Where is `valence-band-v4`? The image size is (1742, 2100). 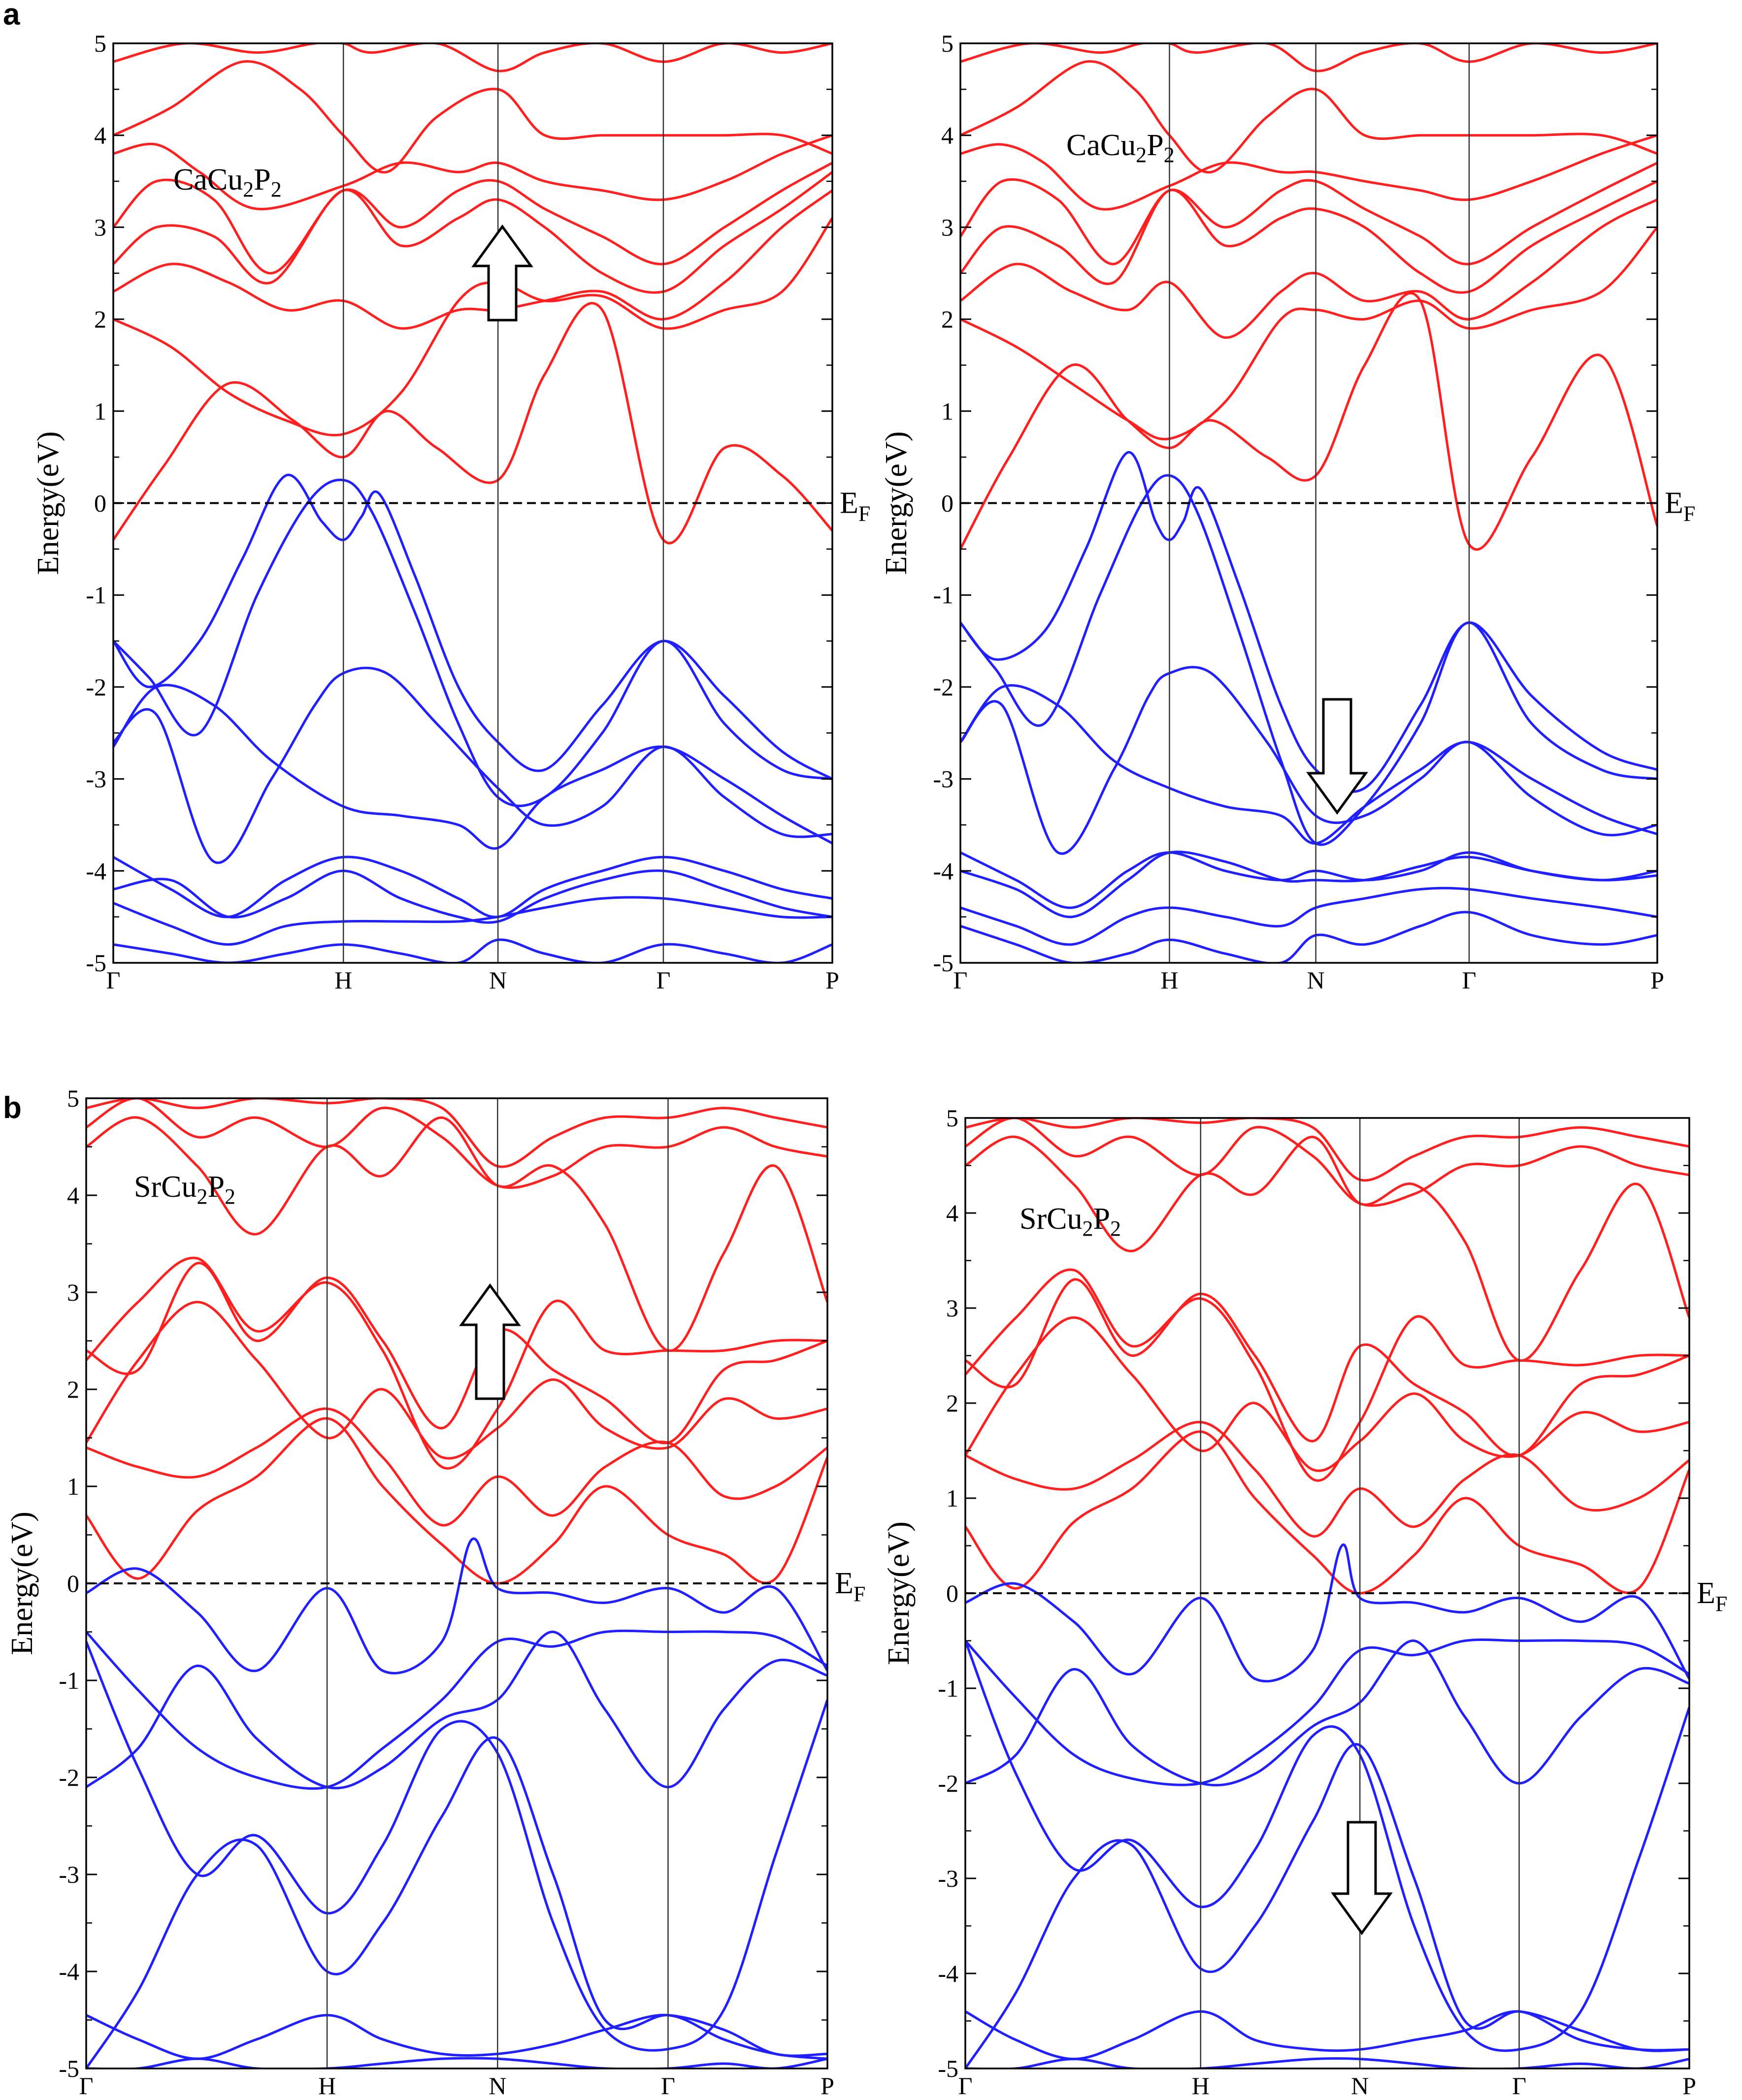
valence-band-v4 is located at coordinates (457, 1846).